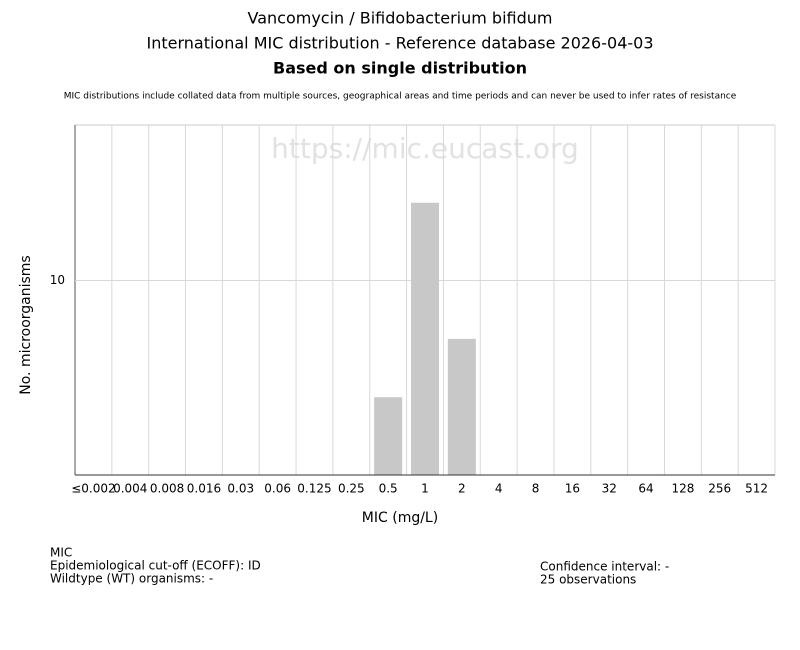 Image resolution: width=800 pixels, height=650 pixels. What do you see at coordinates (57, 280) in the screenshot?
I see `y-tick-label: 10` at bounding box center [57, 280].